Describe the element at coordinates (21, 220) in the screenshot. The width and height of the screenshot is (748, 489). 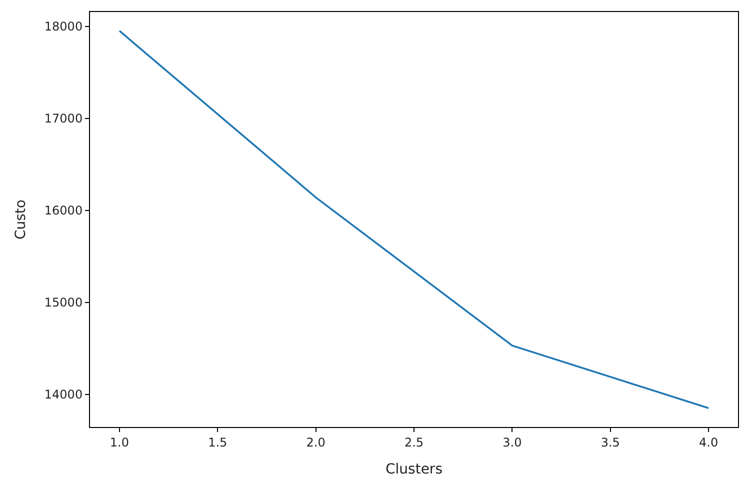
I see `y-axis-title: Custo` at that location.